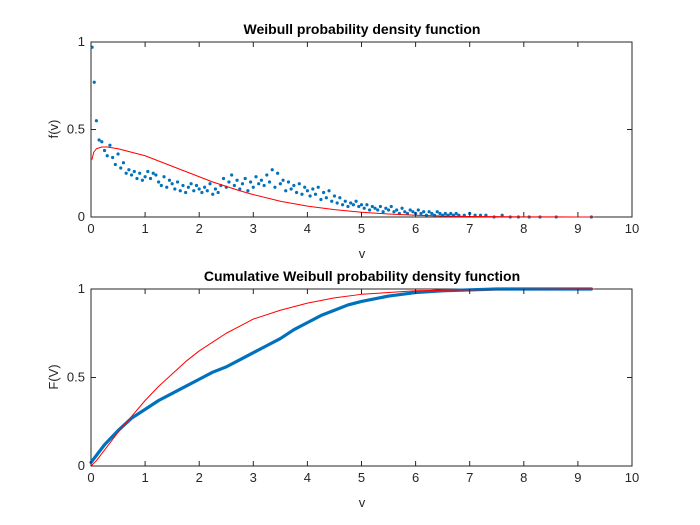  I want to click on top-x-axis-label: v, so click(362, 253).